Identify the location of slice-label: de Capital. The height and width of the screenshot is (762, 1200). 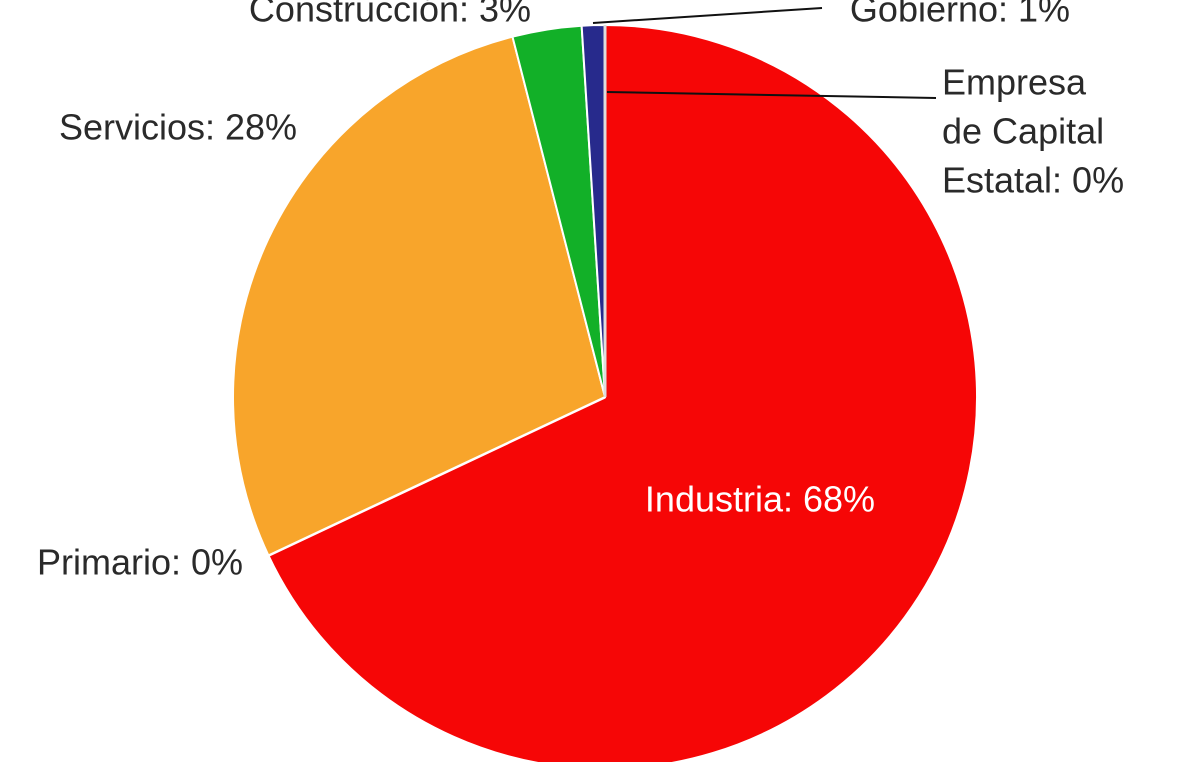
(1023, 131).